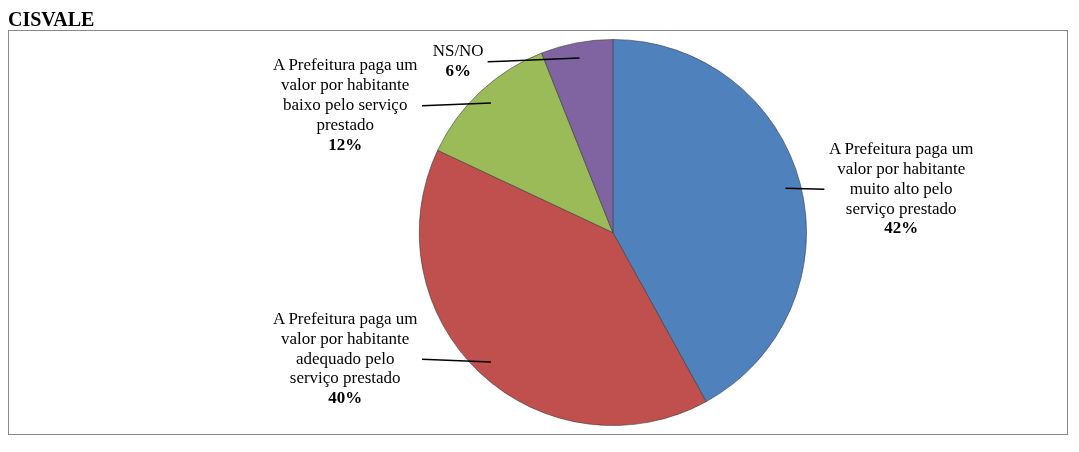 The image size is (1079, 452). Describe the element at coordinates (345, 145) in the screenshot. I see `data-label: 12%` at that location.